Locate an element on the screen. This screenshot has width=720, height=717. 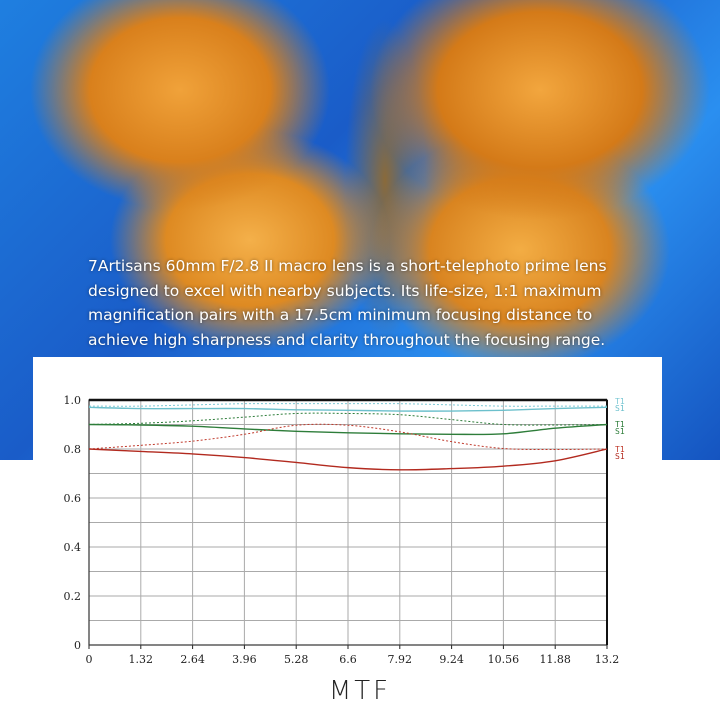
series-line-red-s1 is located at coordinates (348, 459).